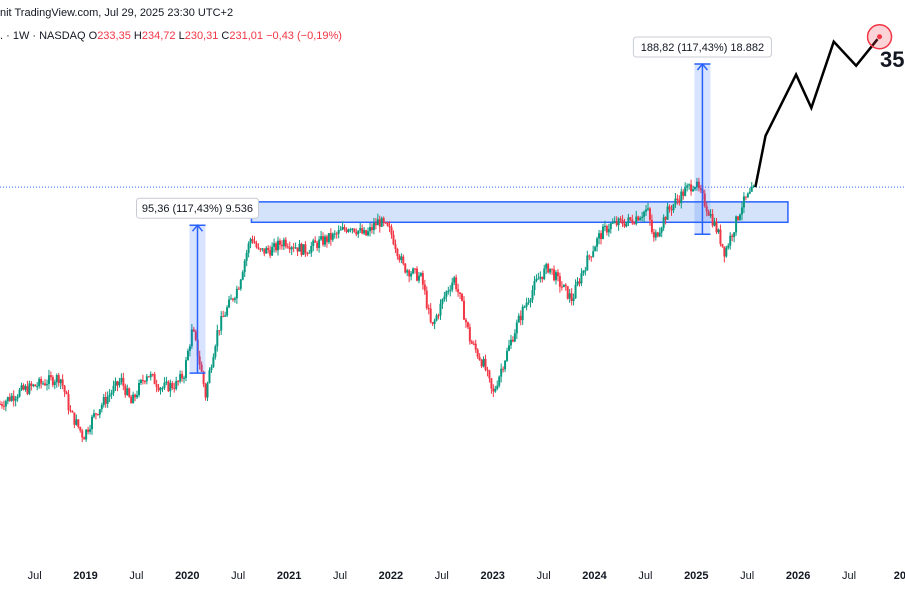 This screenshot has width=905, height=613. I want to click on target-dot, so click(880, 37).